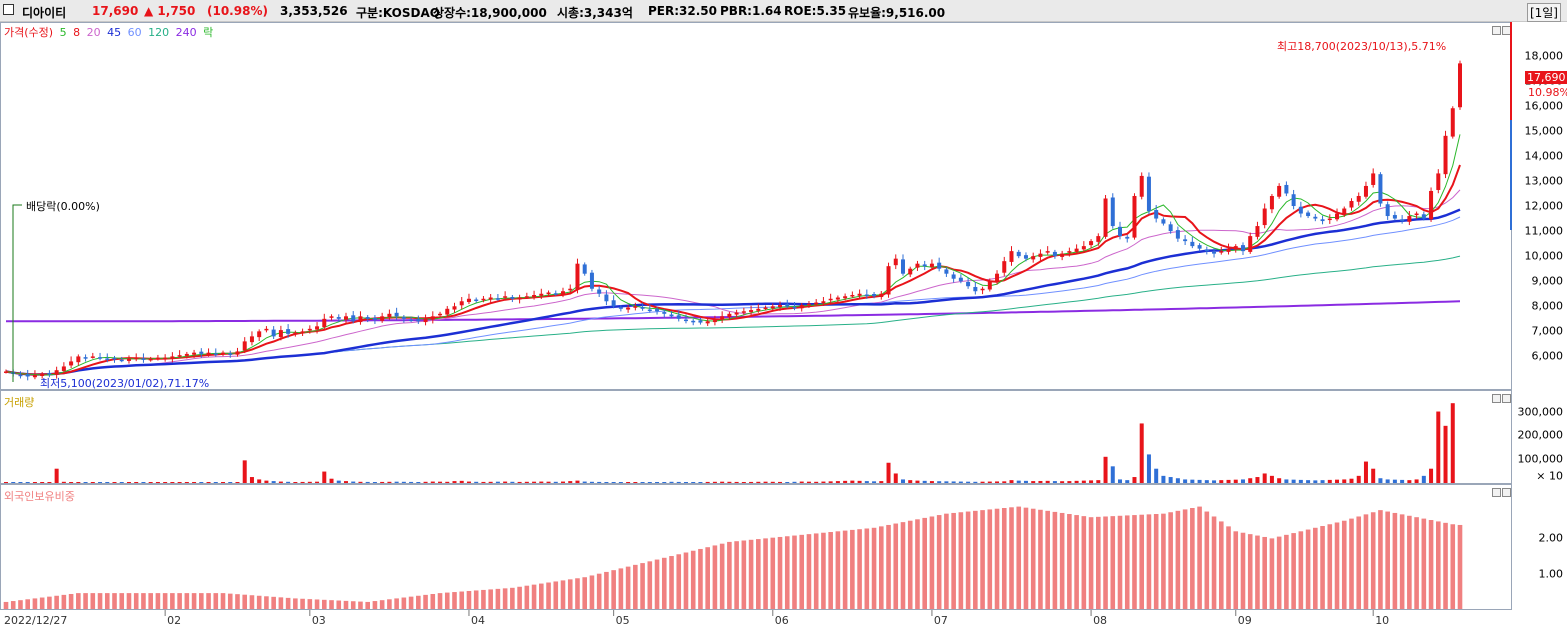 This screenshot has width=1567, height=630. I want to click on legend-ma120: 120, so click(159, 32).